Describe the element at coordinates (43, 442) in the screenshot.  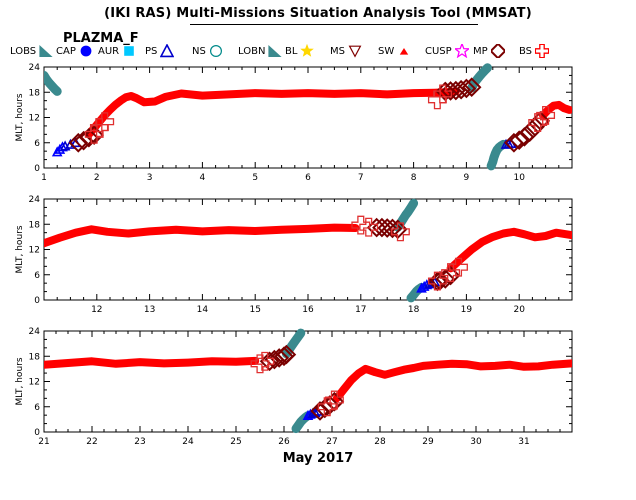
I see `x-tick-label: 21` at that location.